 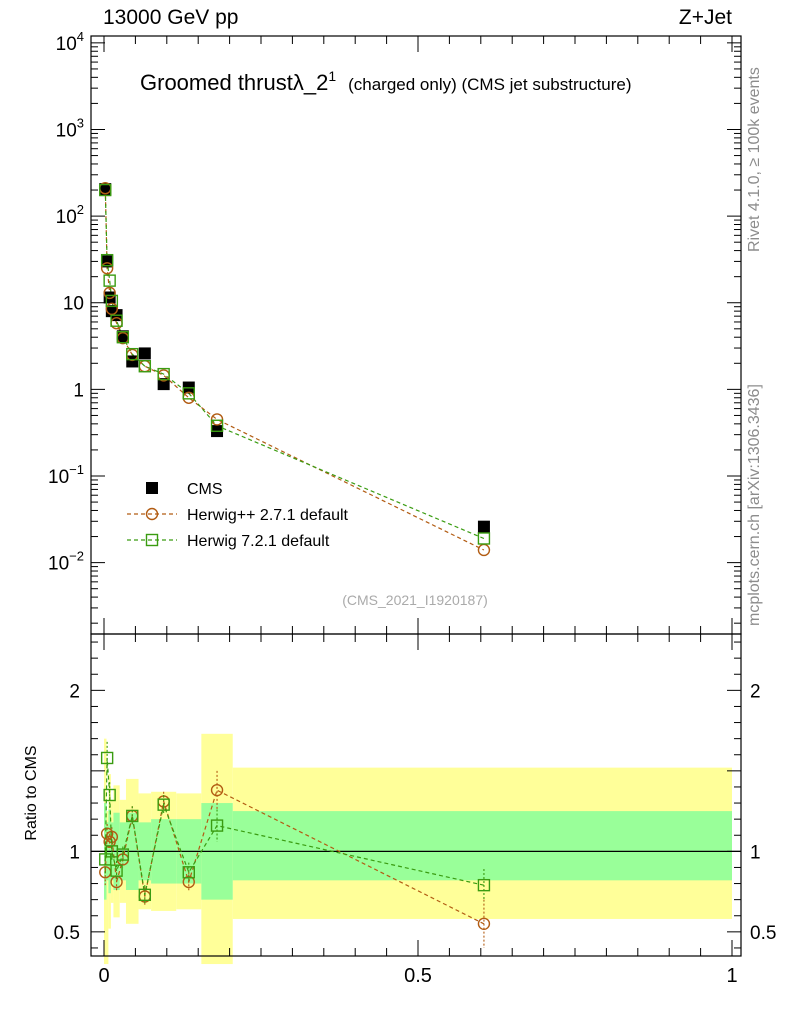 I want to click on x-tick-label: 1, so click(x=731, y=976).